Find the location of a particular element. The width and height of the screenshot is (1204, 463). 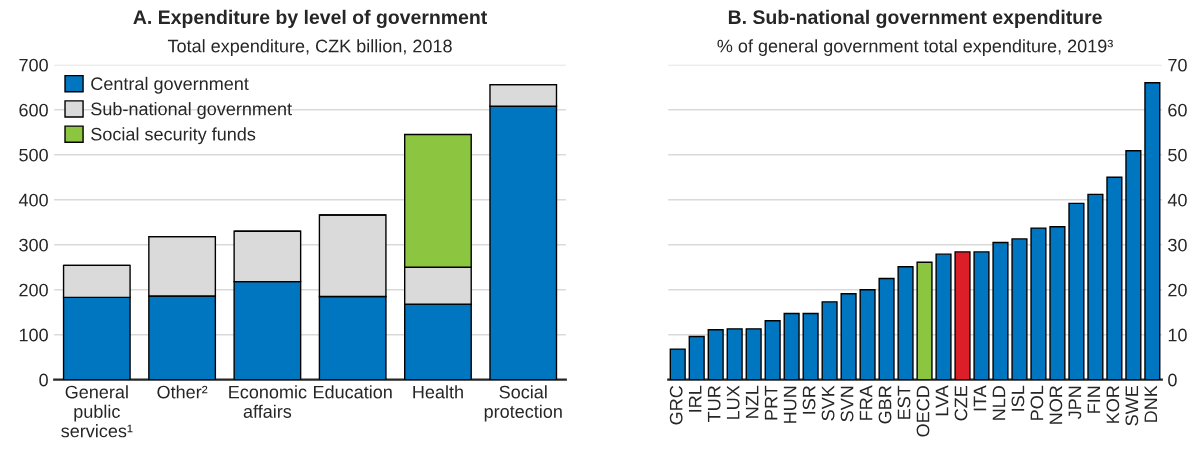

y-tick-label: 300 is located at coordinates (33, 245).